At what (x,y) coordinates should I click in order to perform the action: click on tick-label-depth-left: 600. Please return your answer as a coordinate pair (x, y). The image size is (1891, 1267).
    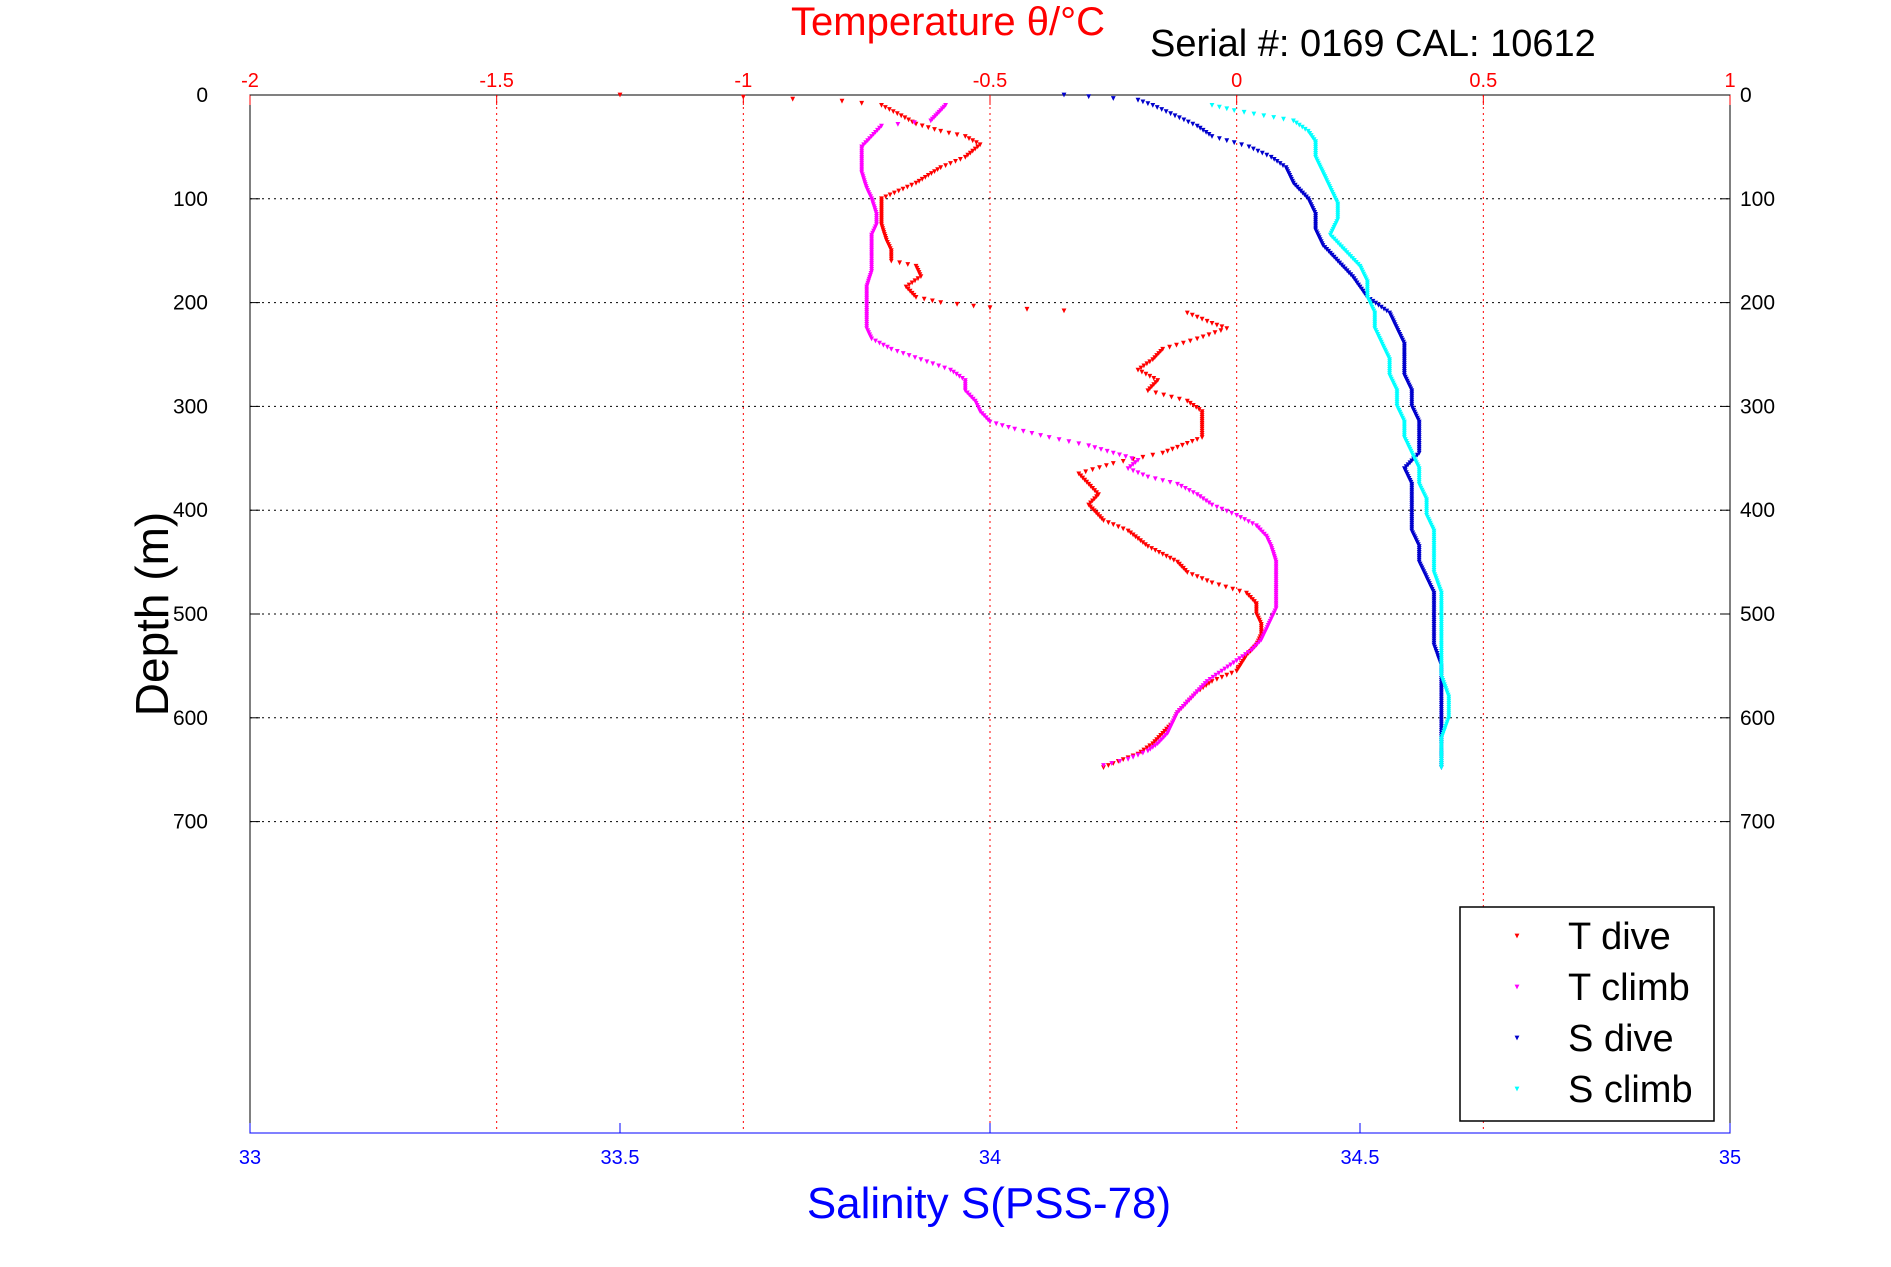
    Looking at the image, I should click on (190, 718).